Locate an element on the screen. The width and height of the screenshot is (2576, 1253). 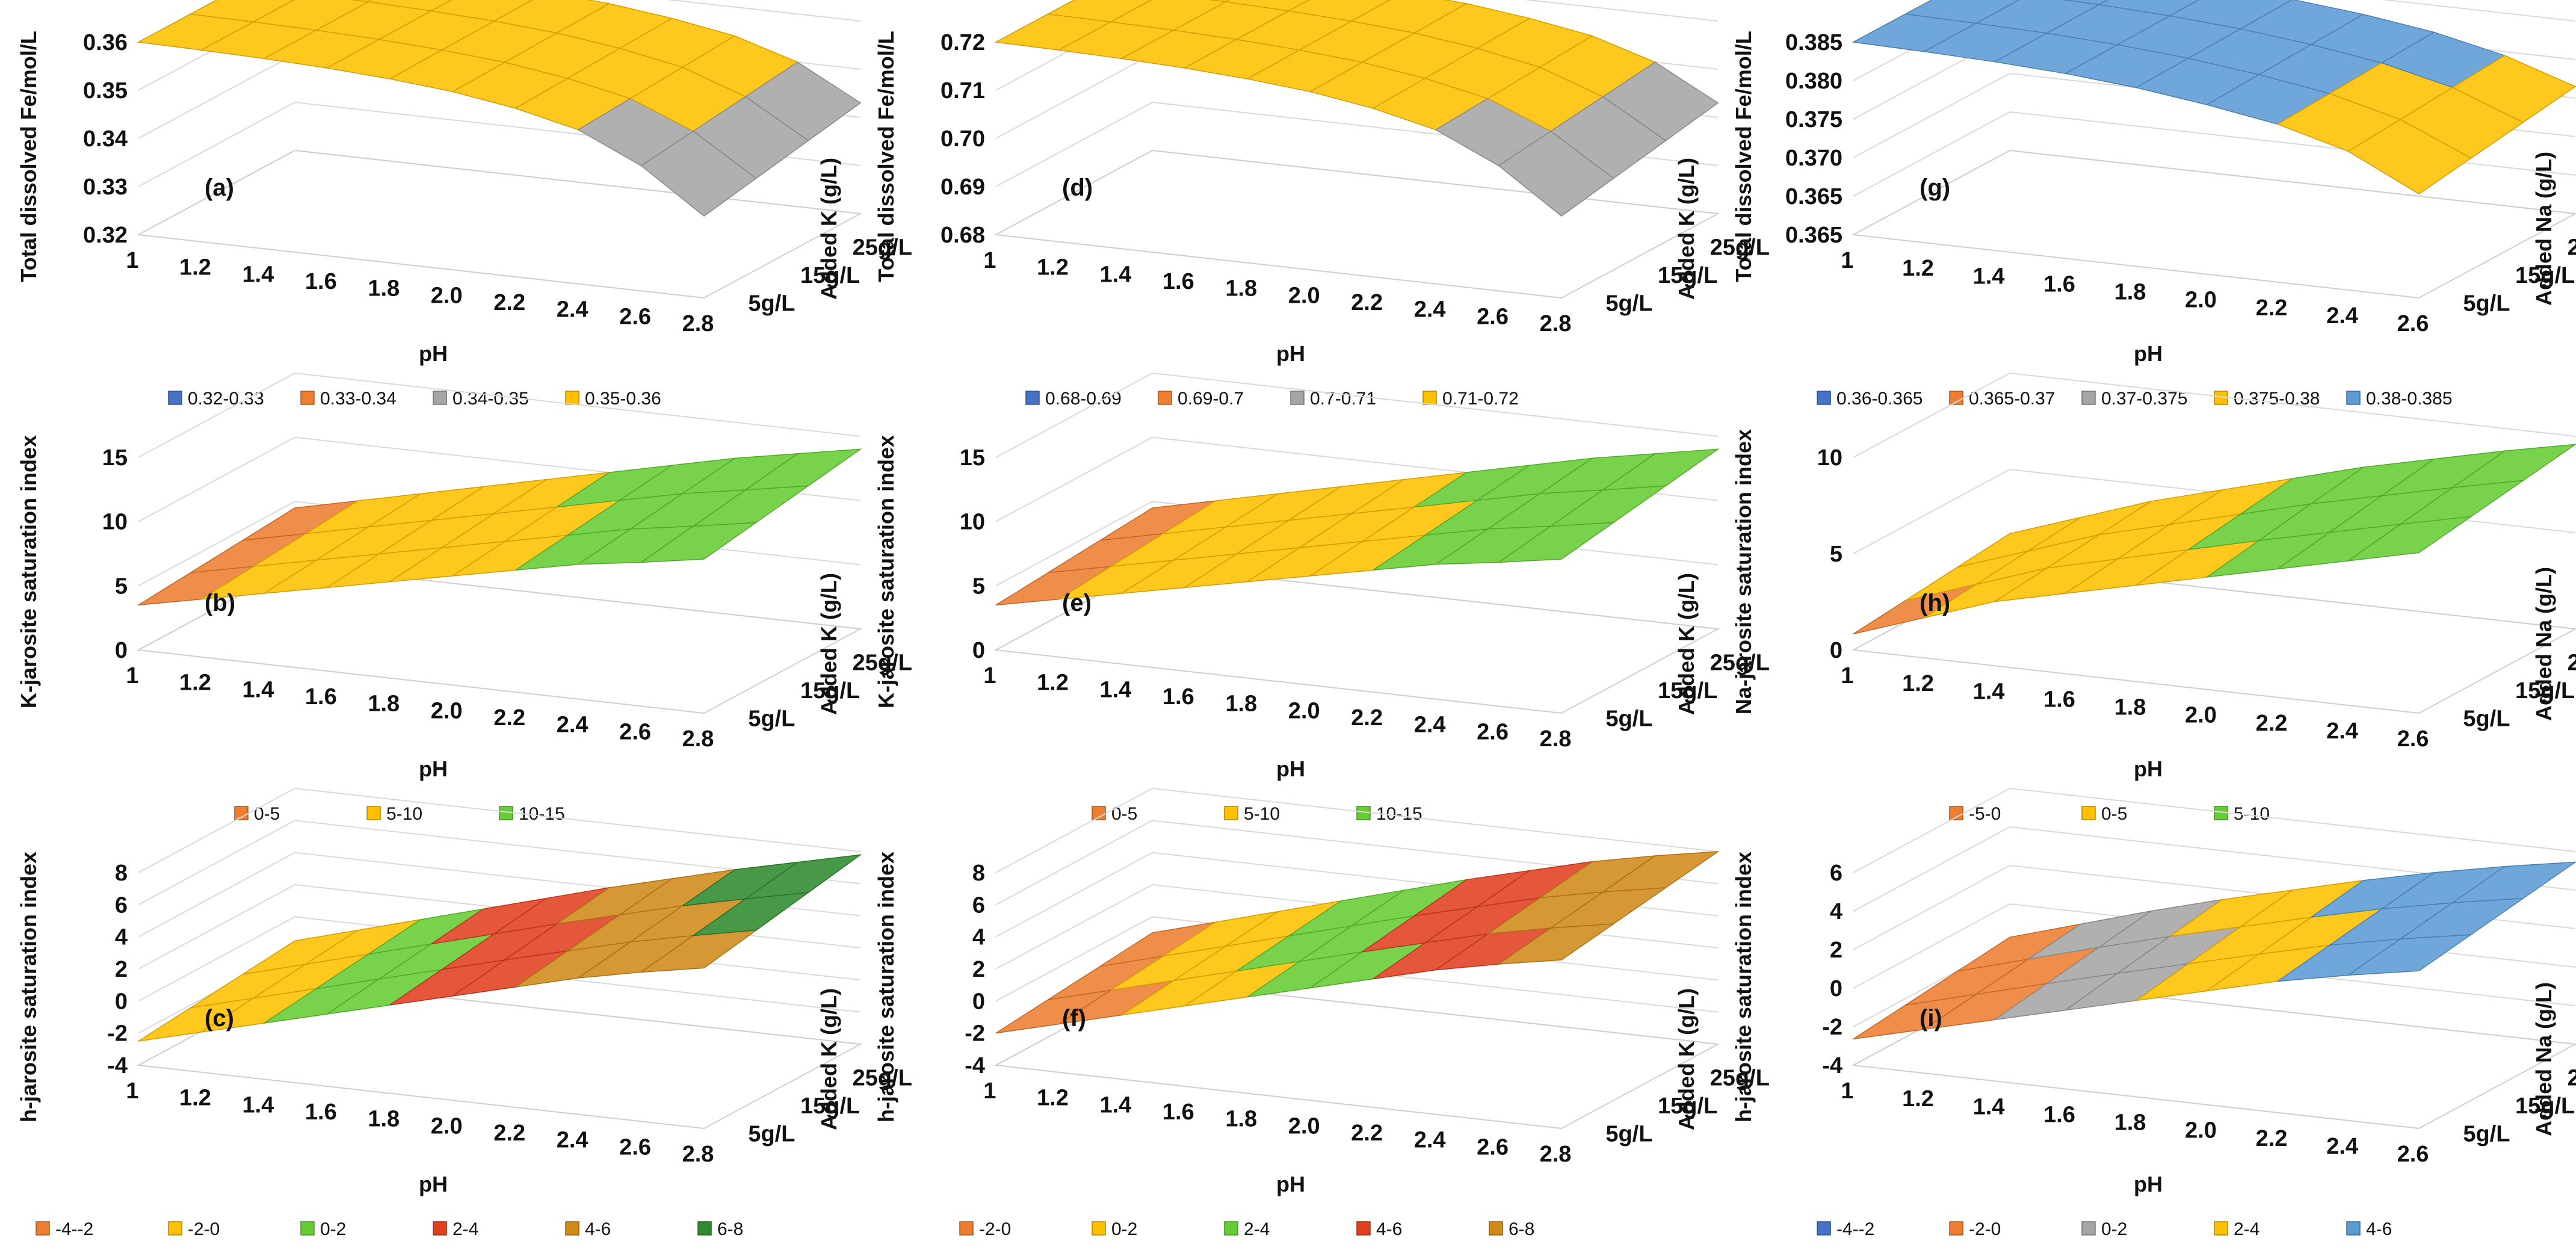
legend-label: 0.69-0.7 is located at coordinates (1211, 399).